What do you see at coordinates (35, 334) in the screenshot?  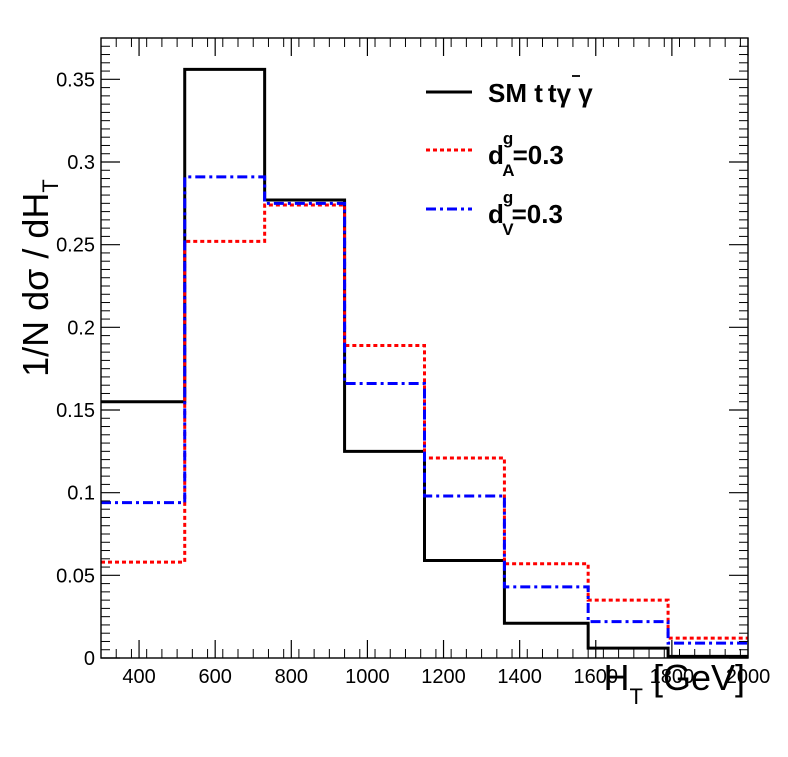 I see `y-axis-title-main: 1/N d` at bounding box center [35, 334].